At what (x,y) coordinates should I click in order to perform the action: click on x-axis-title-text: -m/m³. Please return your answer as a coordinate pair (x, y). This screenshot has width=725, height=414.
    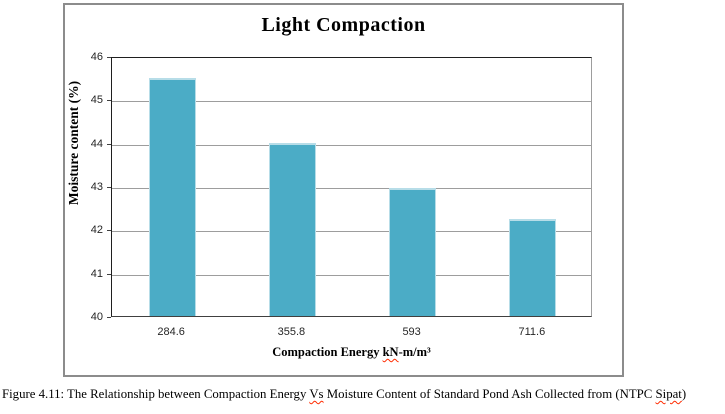
    Looking at the image, I should click on (414, 352).